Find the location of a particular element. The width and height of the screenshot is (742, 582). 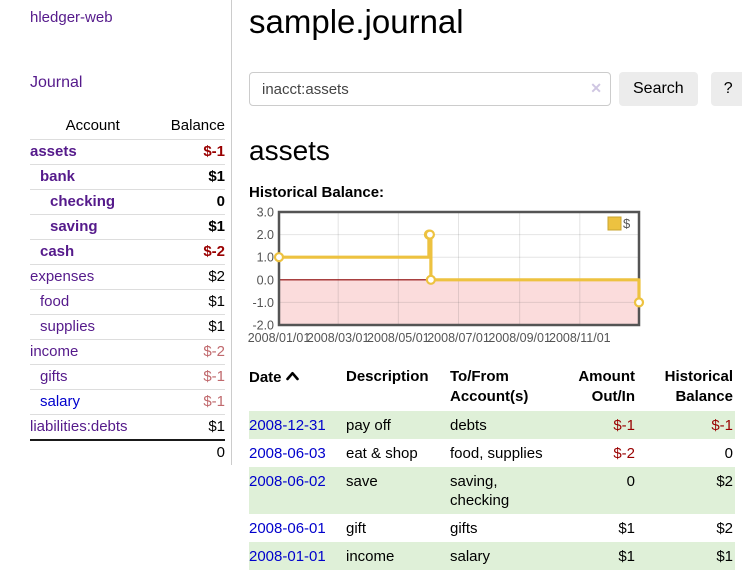

register-header-balance: Historical Balance is located at coordinates (698, 386).